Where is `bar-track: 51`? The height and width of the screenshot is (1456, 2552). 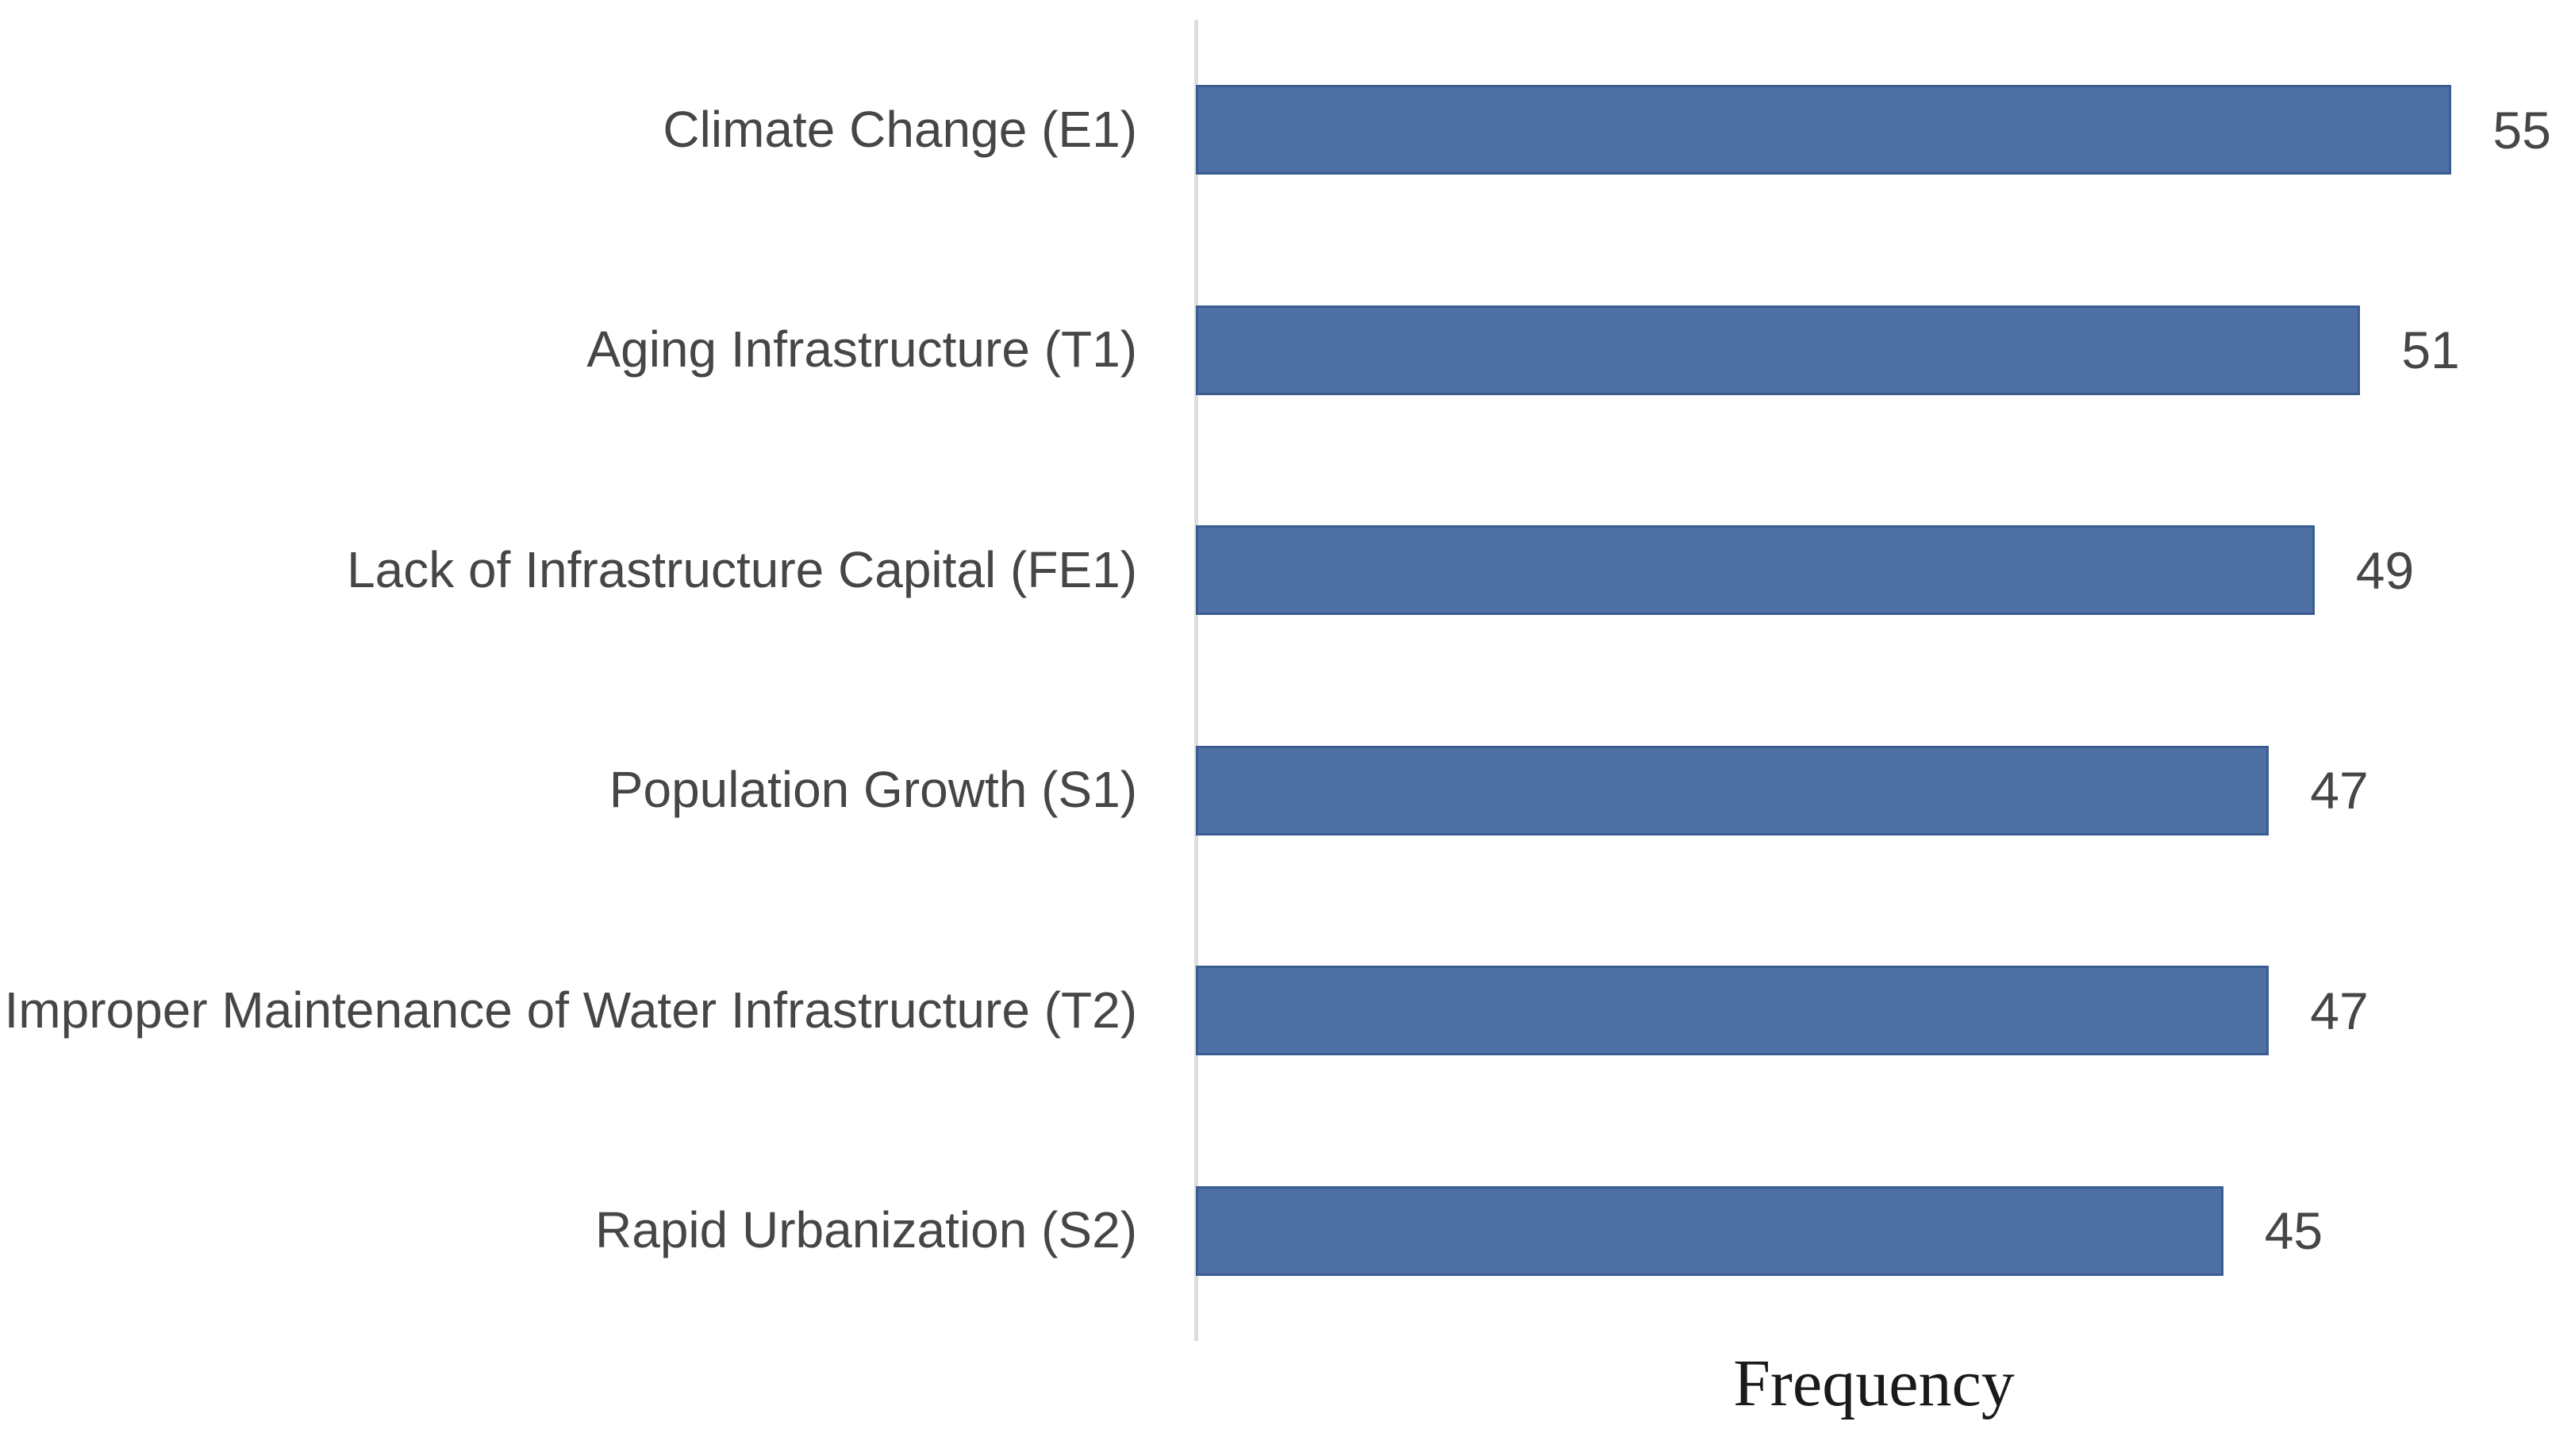 bar-track: 51 is located at coordinates (1874, 350).